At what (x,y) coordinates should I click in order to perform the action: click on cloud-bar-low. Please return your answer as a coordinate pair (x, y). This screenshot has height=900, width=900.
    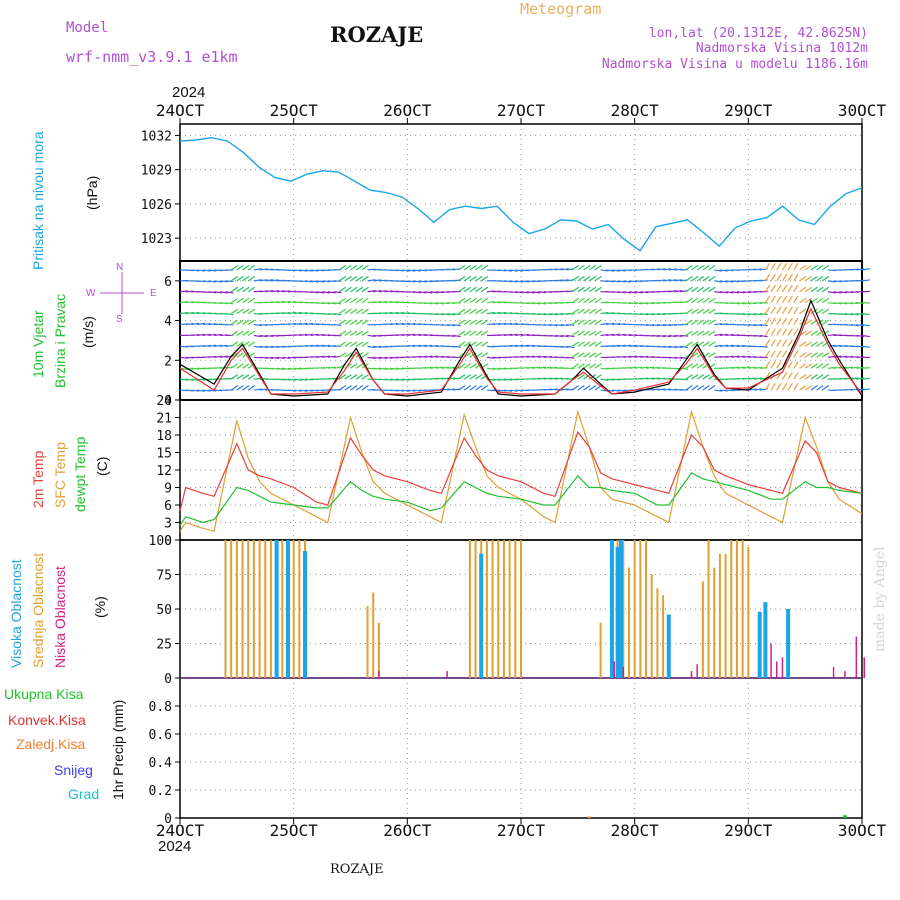
    Looking at the image, I should click on (697, 671).